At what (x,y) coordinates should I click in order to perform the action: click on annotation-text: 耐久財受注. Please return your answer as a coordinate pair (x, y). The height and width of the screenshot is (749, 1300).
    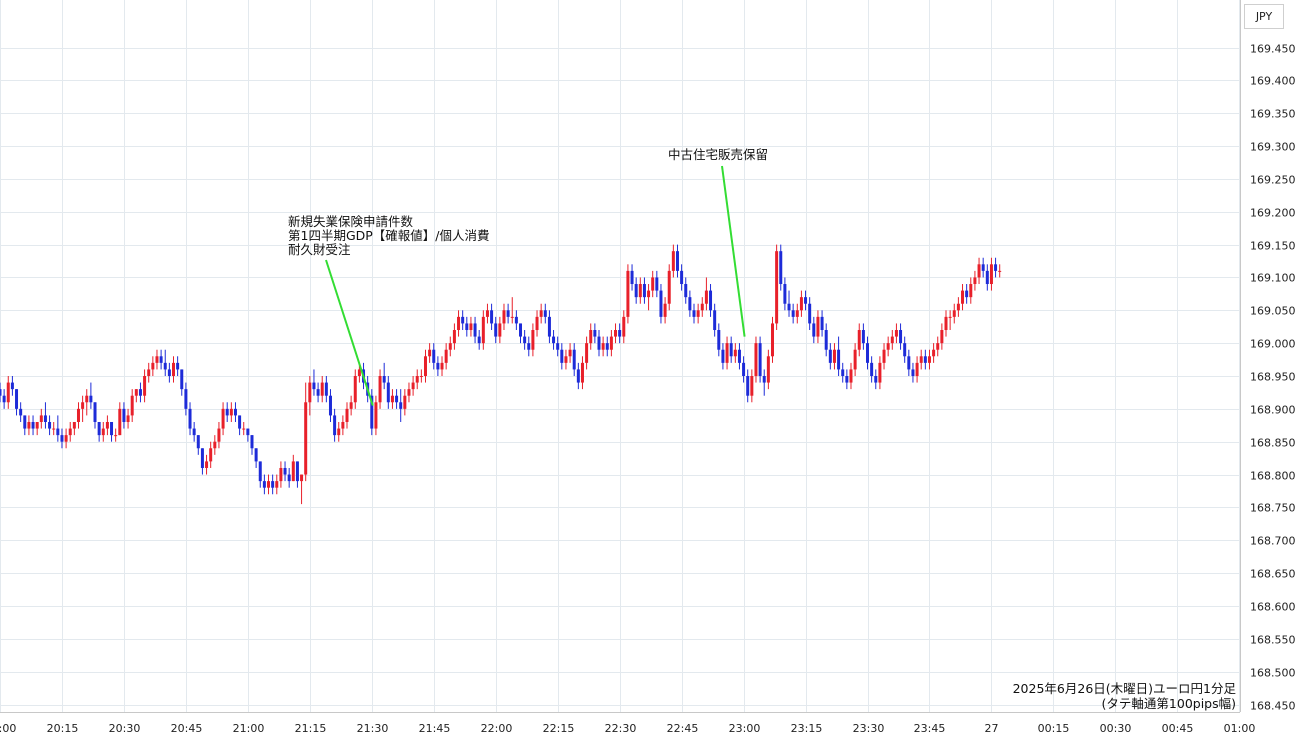
    Looking at the image, I should click on (319, 249).